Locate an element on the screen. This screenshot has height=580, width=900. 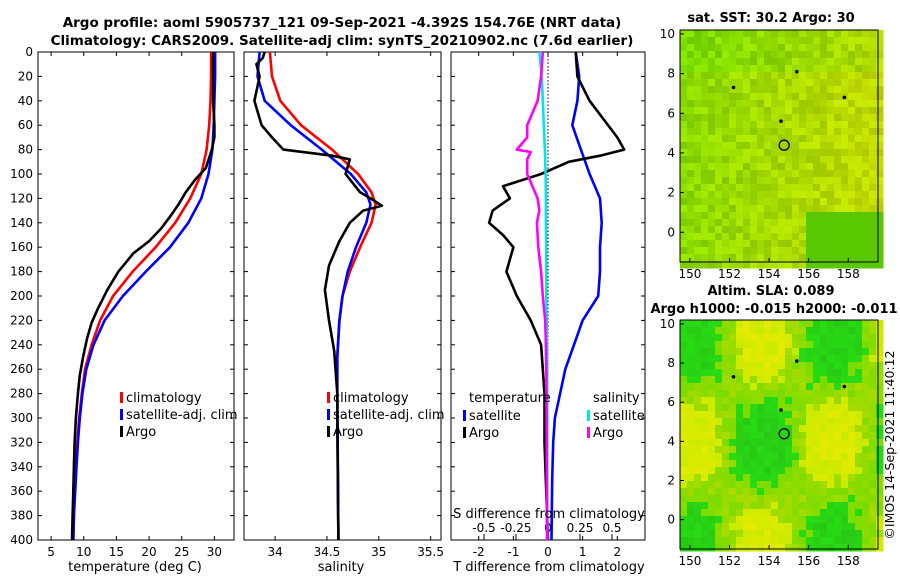
salinity-xtick-label-2: 35 is located at coordinates (378, 552).